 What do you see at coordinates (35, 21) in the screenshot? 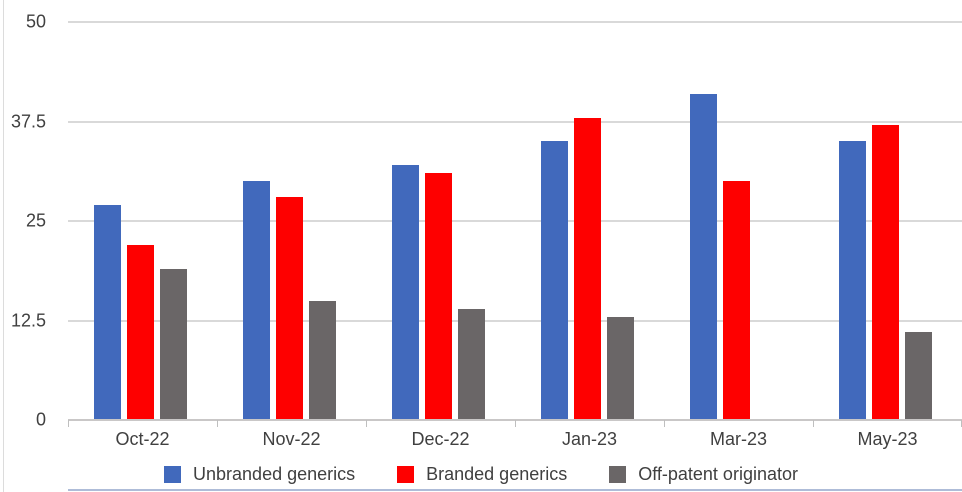
I see `y-axis-tick-label: 50` at bounding box center [35, 21].